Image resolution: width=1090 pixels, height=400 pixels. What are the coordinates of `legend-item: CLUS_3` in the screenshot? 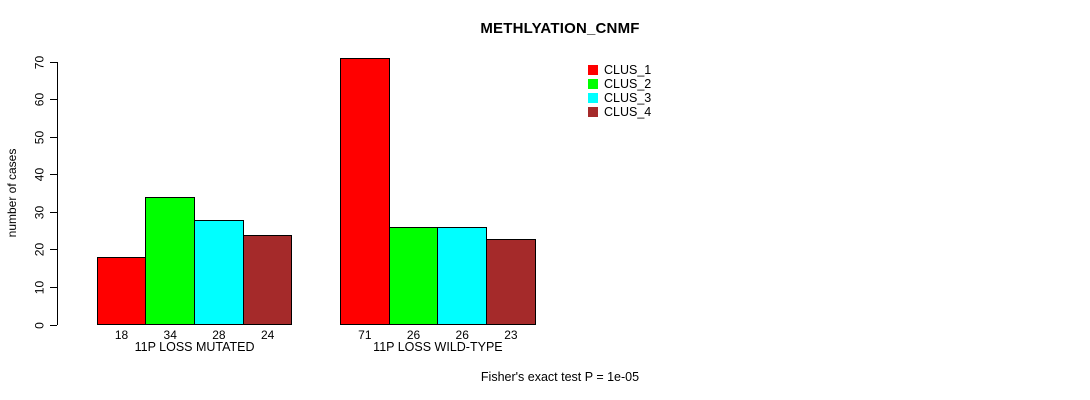 It's located at (620, 98).